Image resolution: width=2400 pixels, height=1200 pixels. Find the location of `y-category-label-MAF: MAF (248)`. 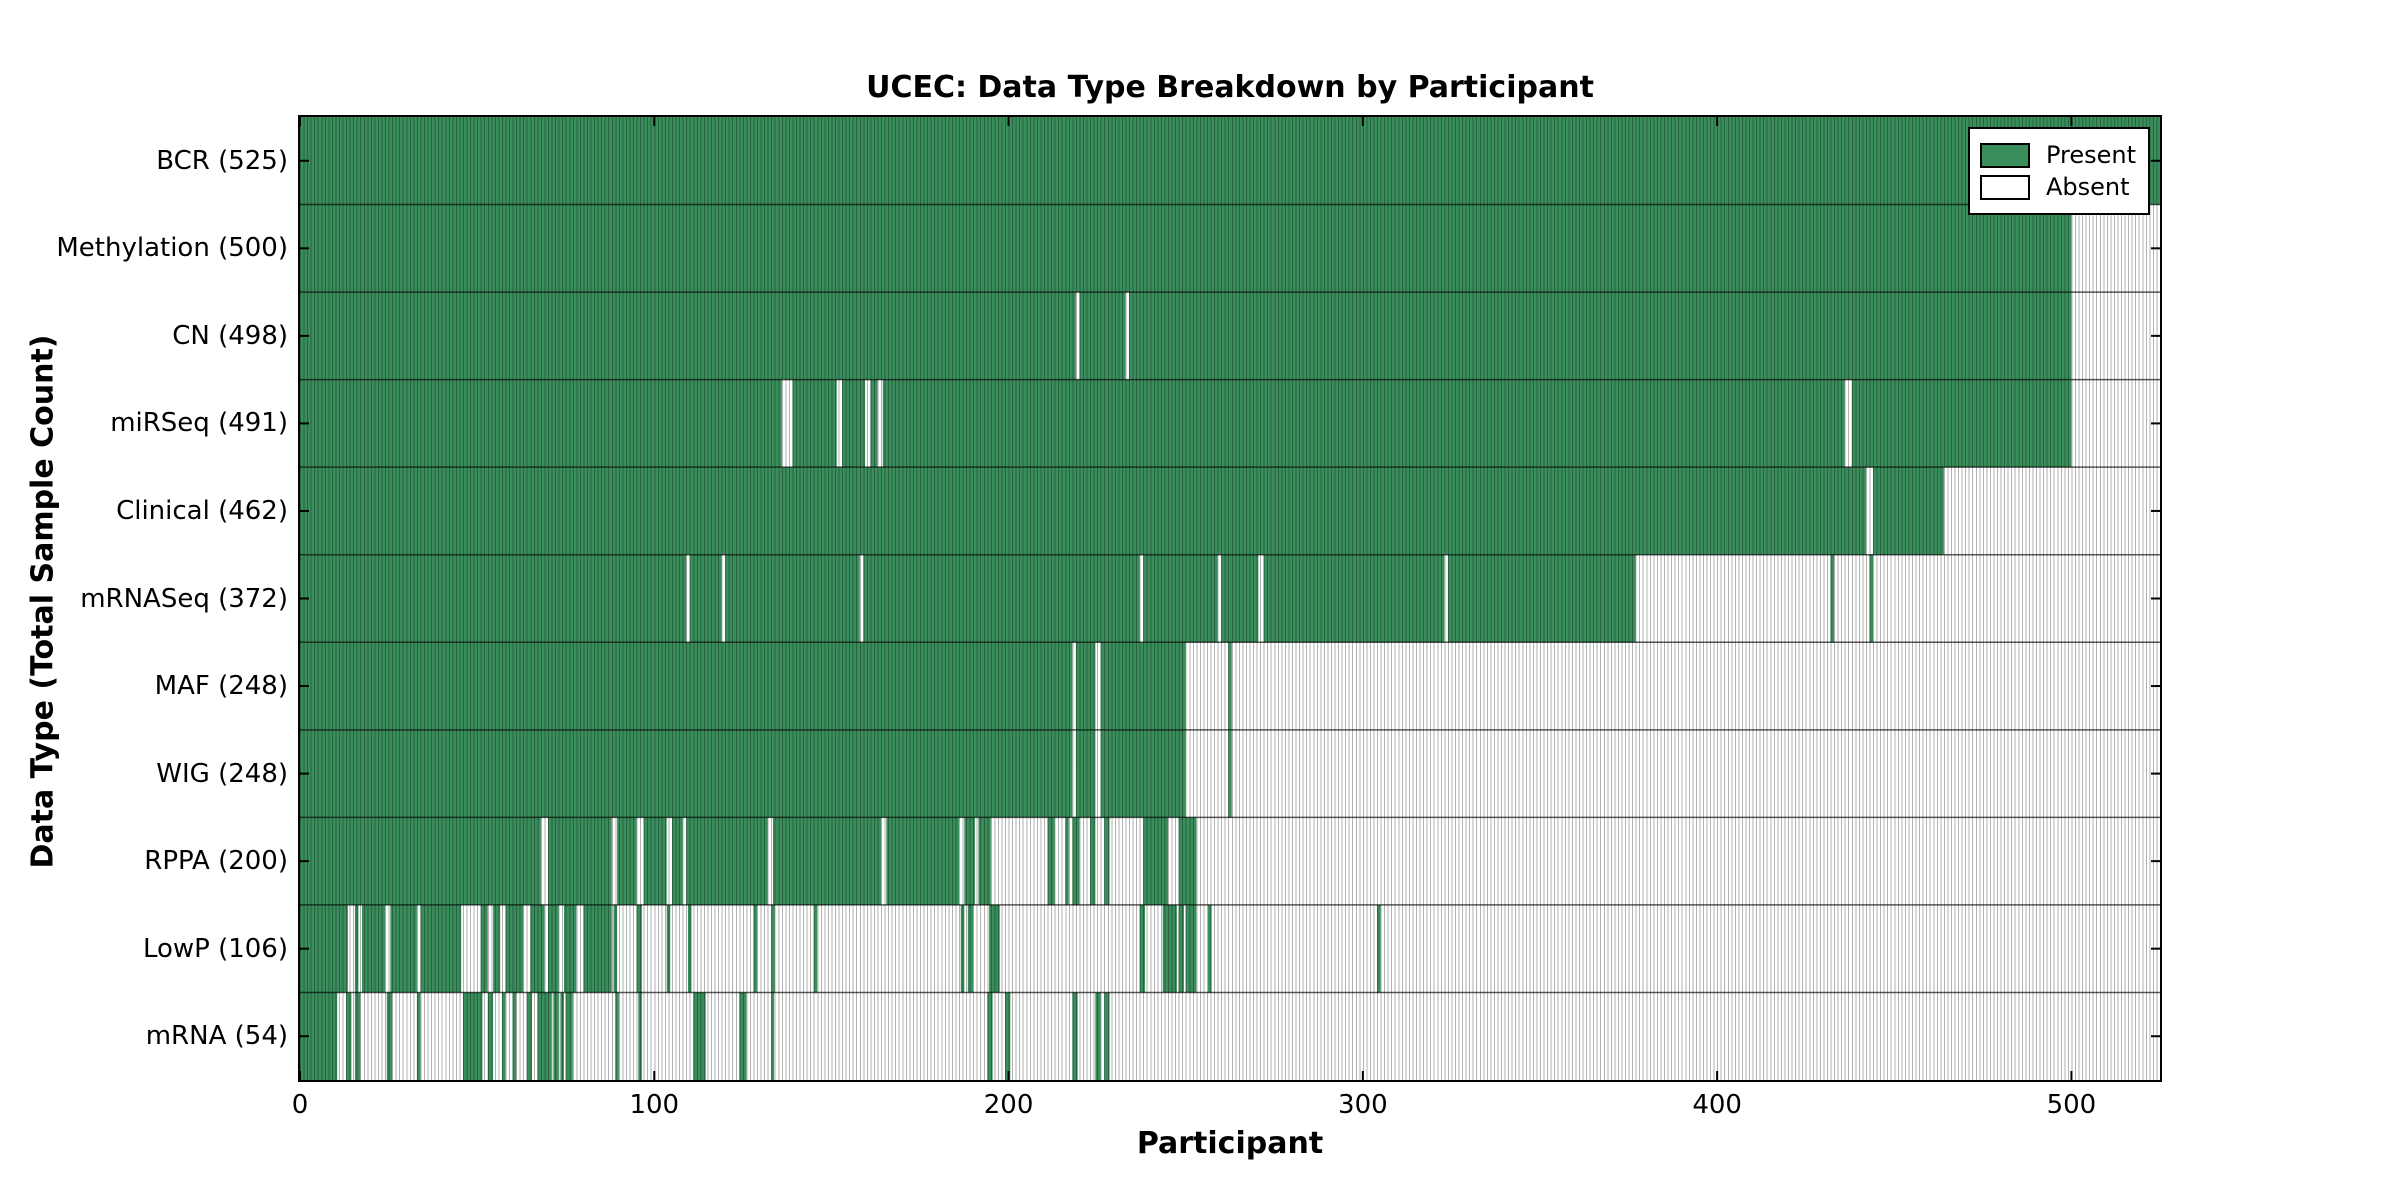

y-category-label-MAF: MAF (248) is located at coordinates (221, 686).